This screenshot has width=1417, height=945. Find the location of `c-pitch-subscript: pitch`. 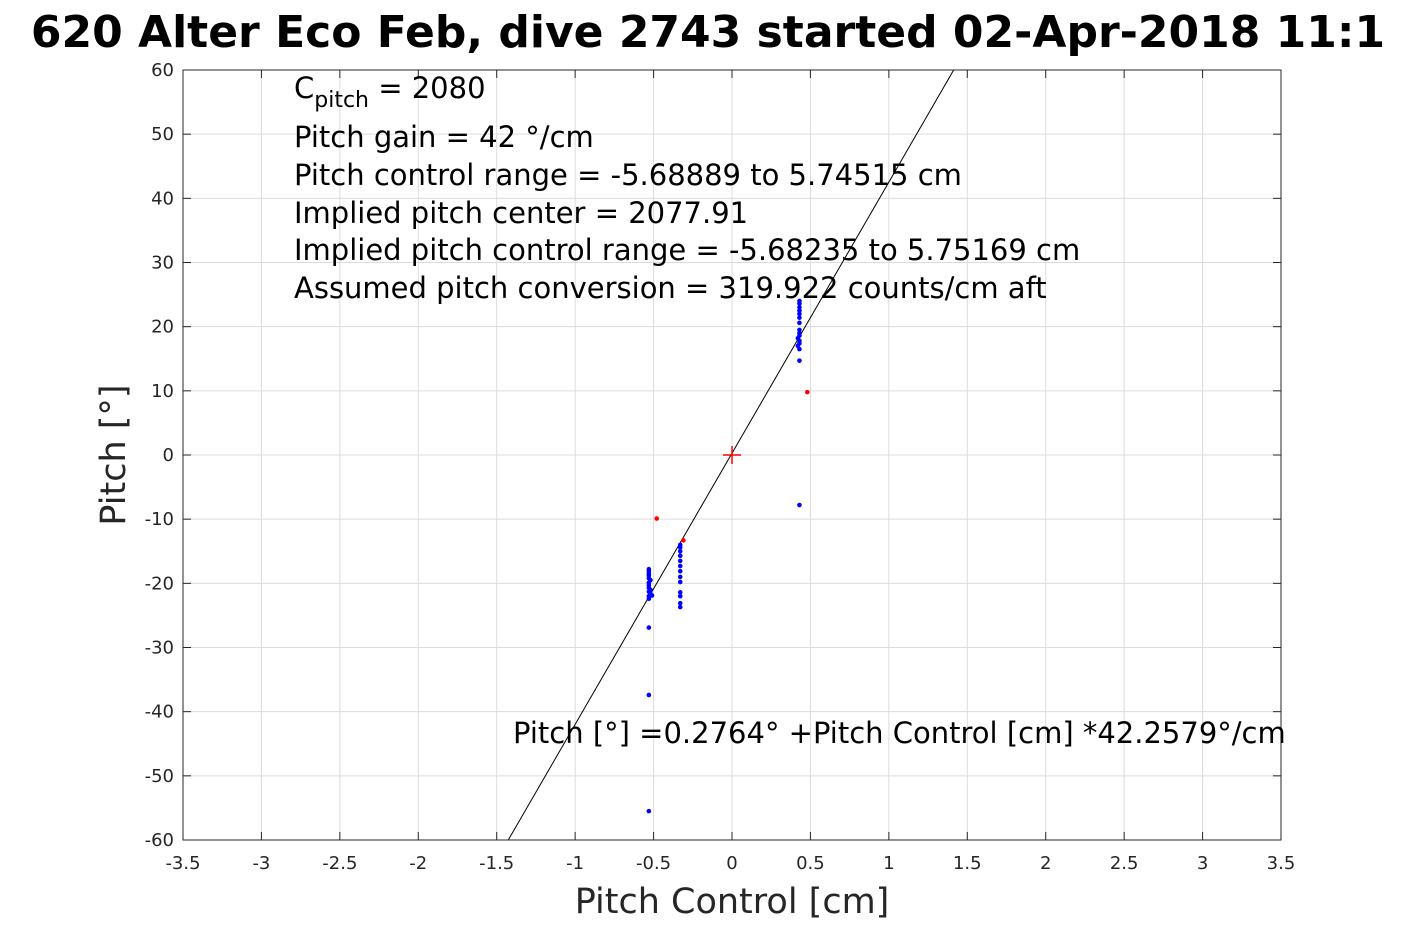

c-pitch-subscript: pitch is located at coordinates (341, 100).